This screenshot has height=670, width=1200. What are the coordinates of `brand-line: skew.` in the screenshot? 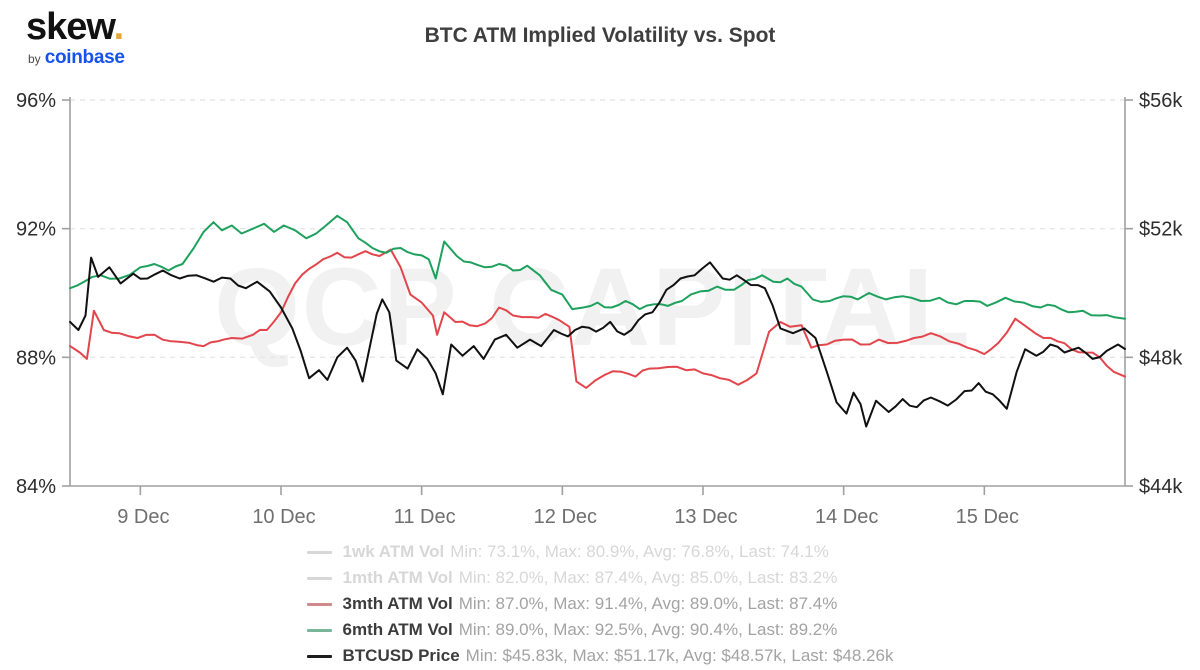 It's located at (75, 27).